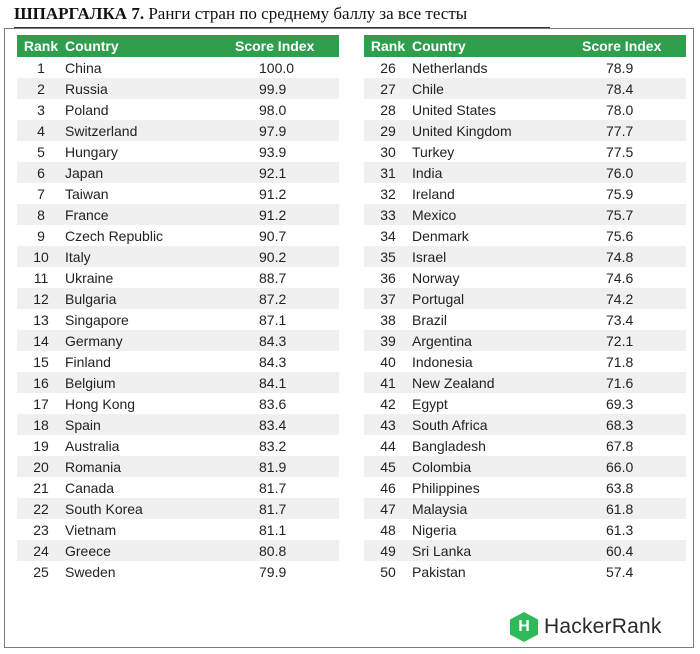 The width and height of the screenshot is (700, 654). I want to click on country-cell: Vietnam, so click(91, 529).